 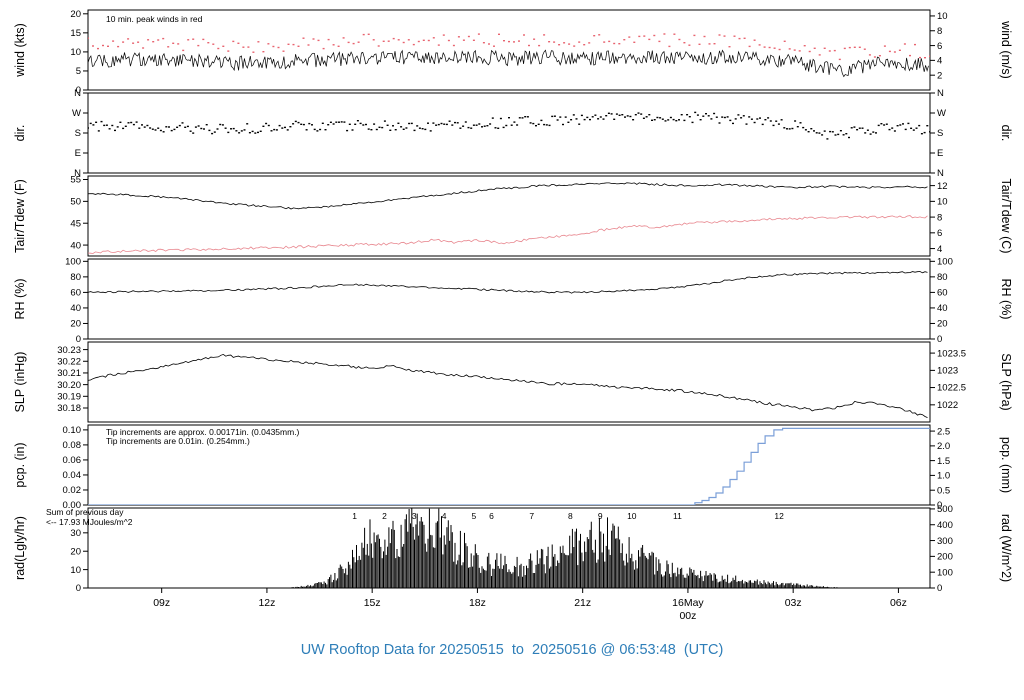 I want to click on axis-label-left-pcp: pcp. (in), so click(x=20, y=464).